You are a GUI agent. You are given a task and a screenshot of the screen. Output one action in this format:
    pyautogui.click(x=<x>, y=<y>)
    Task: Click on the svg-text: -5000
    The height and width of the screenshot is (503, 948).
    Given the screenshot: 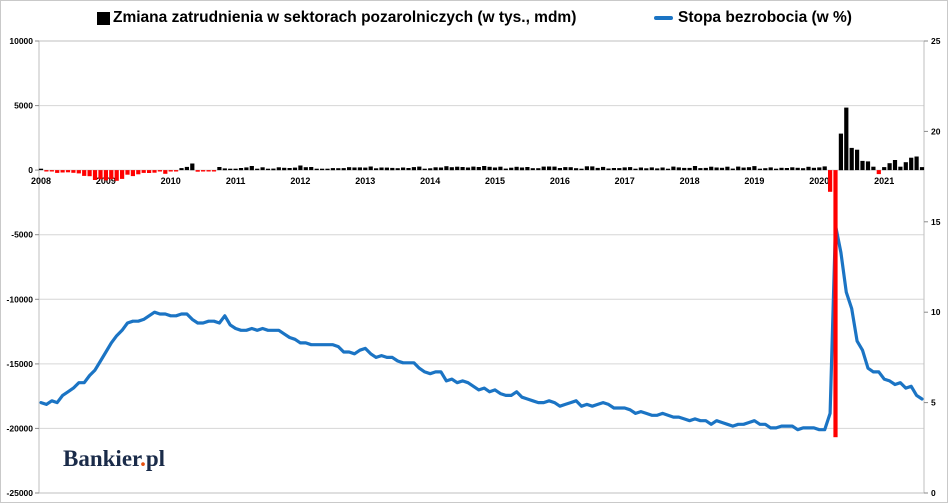 What is the action you would take?
    pyautogui.click(x=22, y=235)
    